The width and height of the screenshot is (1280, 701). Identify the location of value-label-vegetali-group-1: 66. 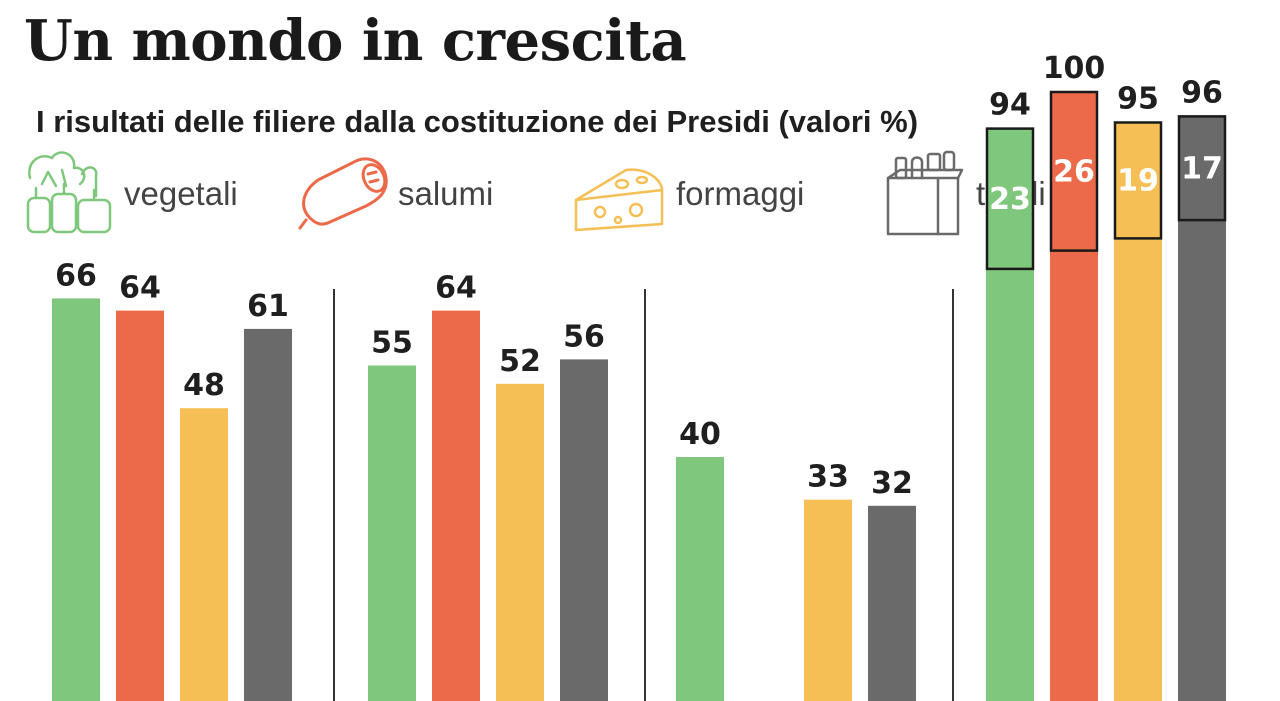
(76, 275).